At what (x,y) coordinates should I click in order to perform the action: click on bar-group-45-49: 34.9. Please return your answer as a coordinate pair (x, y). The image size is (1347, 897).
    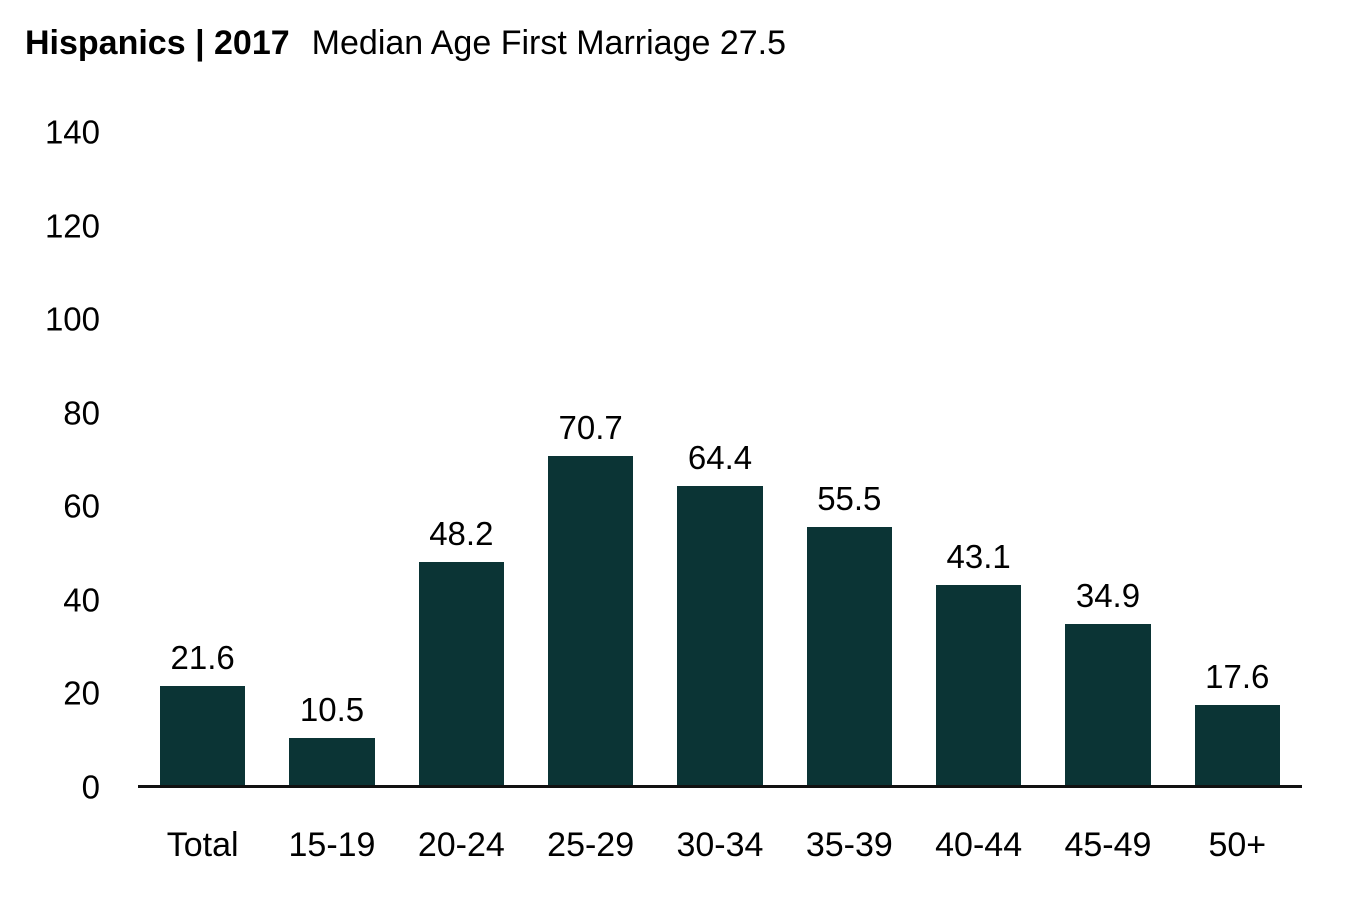
    Looking at the image, I should click on (1107, 459).